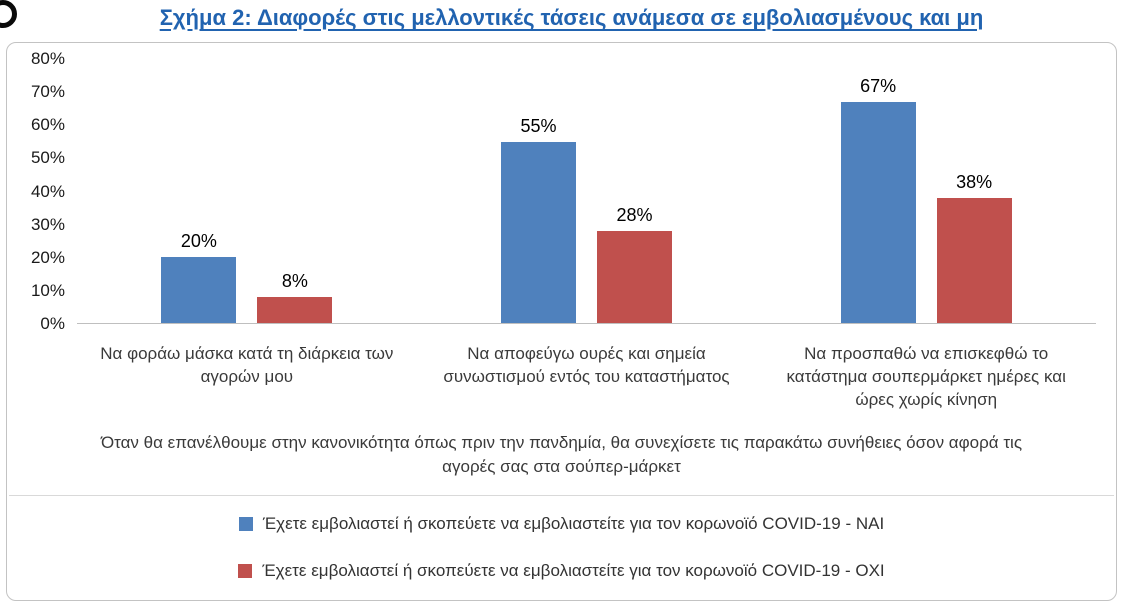 This screenshot has height=611, width=1123. Describe the element at coordinates (974, 181) in the screenshot. I see `data-label: 38%` at that location.